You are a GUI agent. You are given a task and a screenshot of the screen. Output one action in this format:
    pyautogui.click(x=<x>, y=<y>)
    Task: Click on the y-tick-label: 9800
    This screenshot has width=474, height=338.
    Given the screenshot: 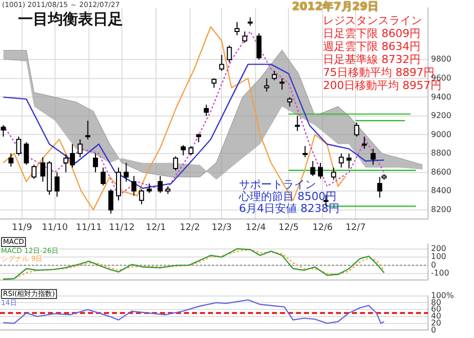 What is the action you would take?
    pyautogui.click(x=441, y=59)
    